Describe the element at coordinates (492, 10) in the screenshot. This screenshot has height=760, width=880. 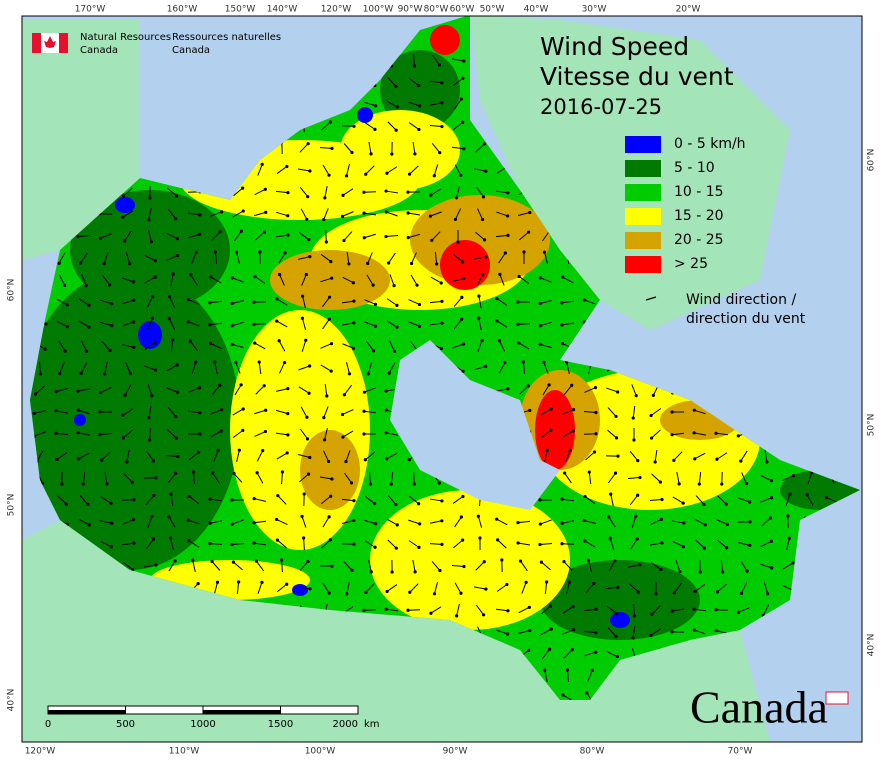
I see `graticule-label: 50°W` at that location.